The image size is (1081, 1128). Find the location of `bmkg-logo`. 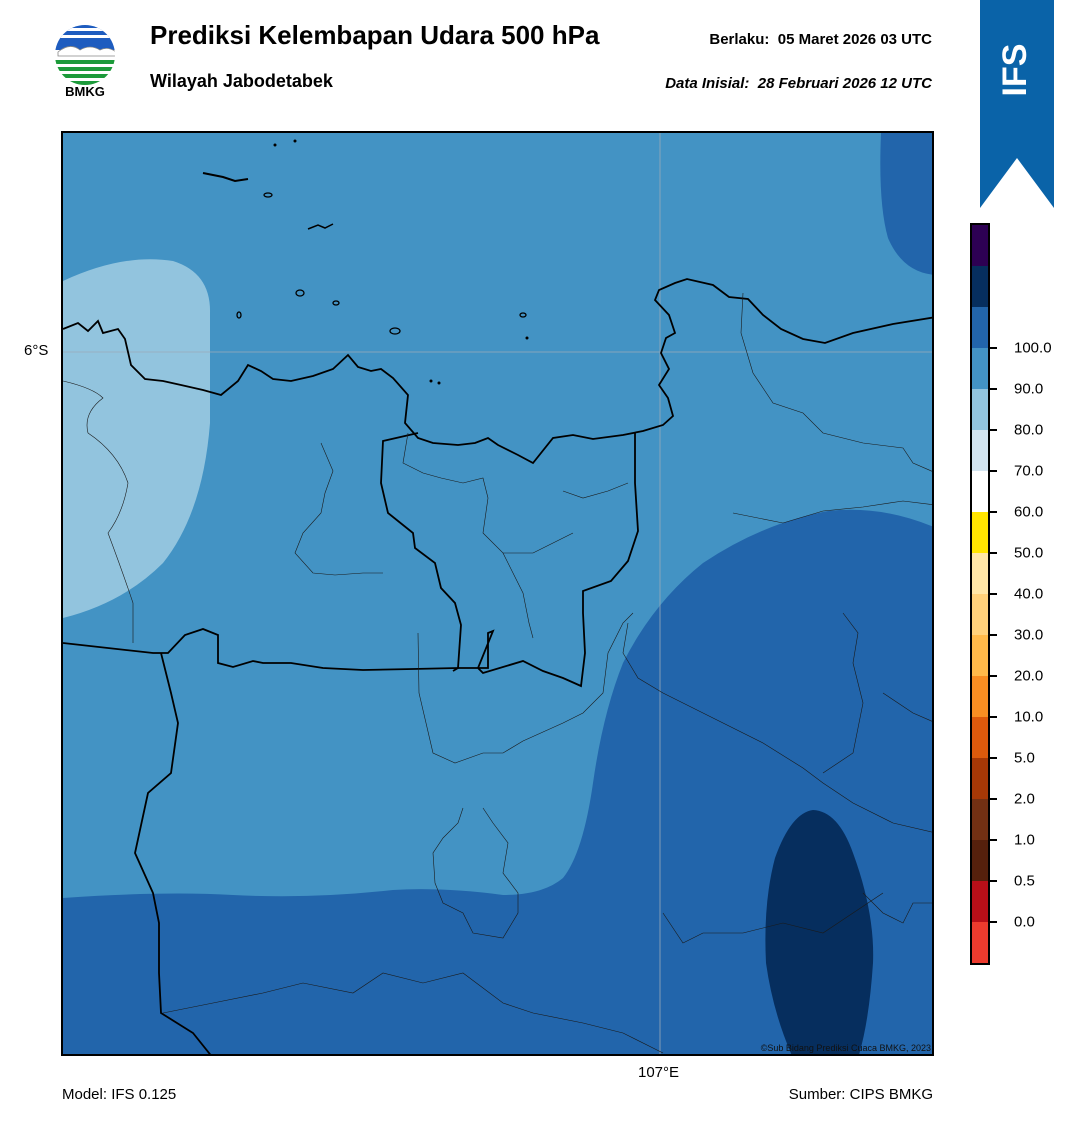

bmkg-logo is located at coordinates (85, 61).